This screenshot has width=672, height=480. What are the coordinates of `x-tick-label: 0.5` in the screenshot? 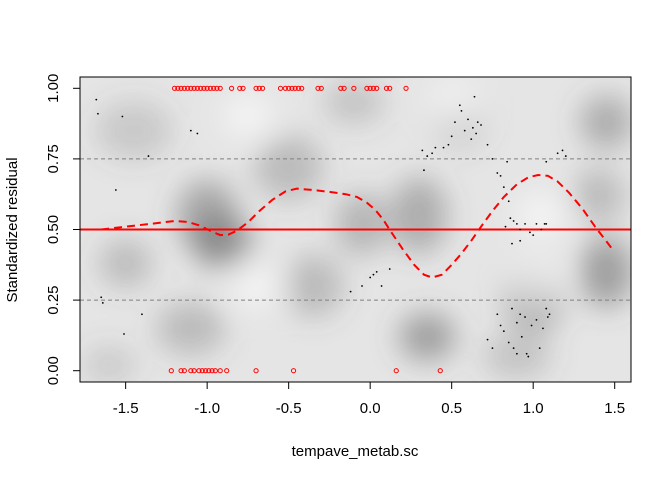 It's located at (451, 408).